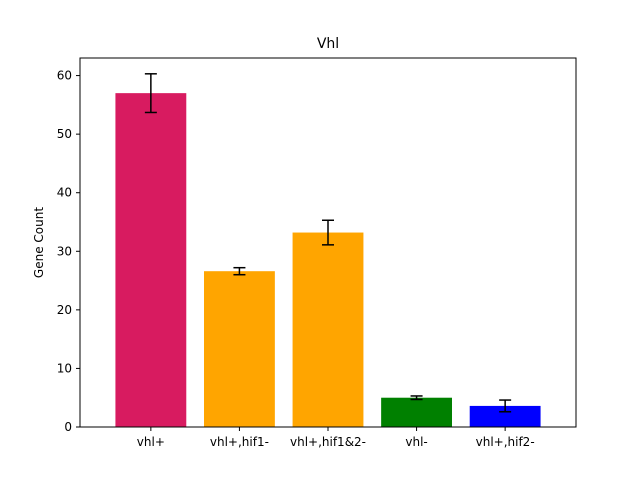  What do you see at coordinates (39, 242) in the screenshot?
I see `y-axis-label: Gene Count` at bounding box center [39, 242].